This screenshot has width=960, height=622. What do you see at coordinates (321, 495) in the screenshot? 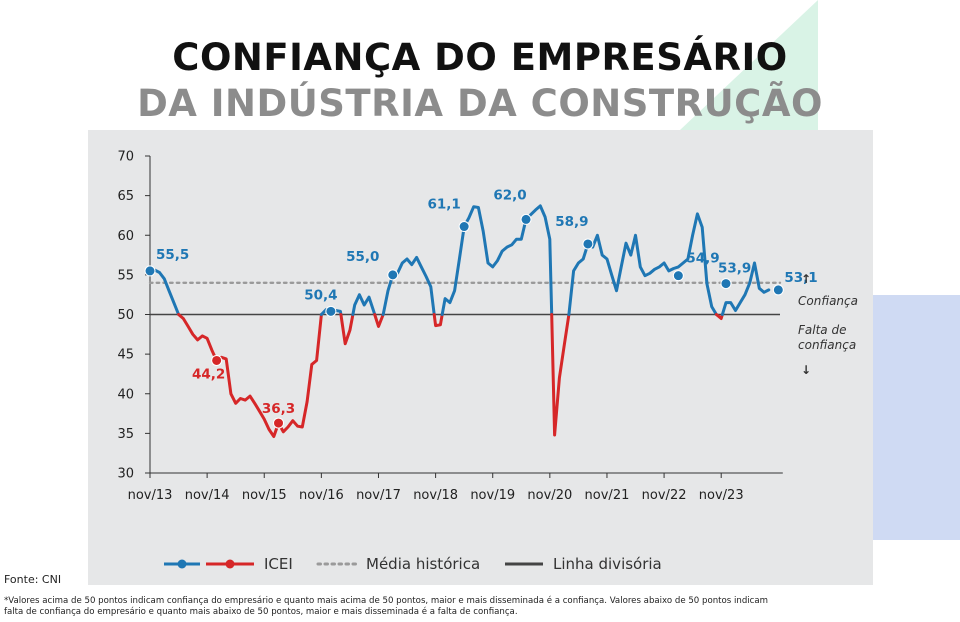
I see `x-tick-label: nov/16` at bounding box center [321, 495].